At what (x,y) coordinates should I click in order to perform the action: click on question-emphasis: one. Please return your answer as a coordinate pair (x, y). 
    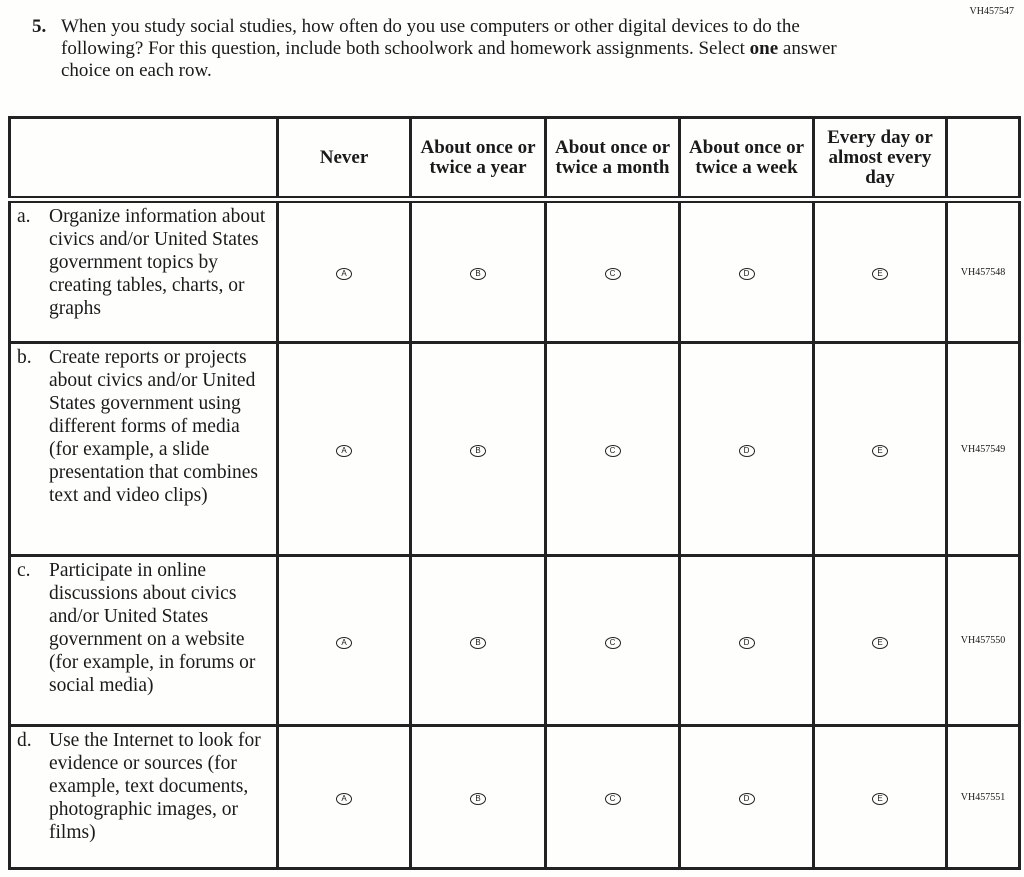
    Looking at the image, I should click on (764, 48).